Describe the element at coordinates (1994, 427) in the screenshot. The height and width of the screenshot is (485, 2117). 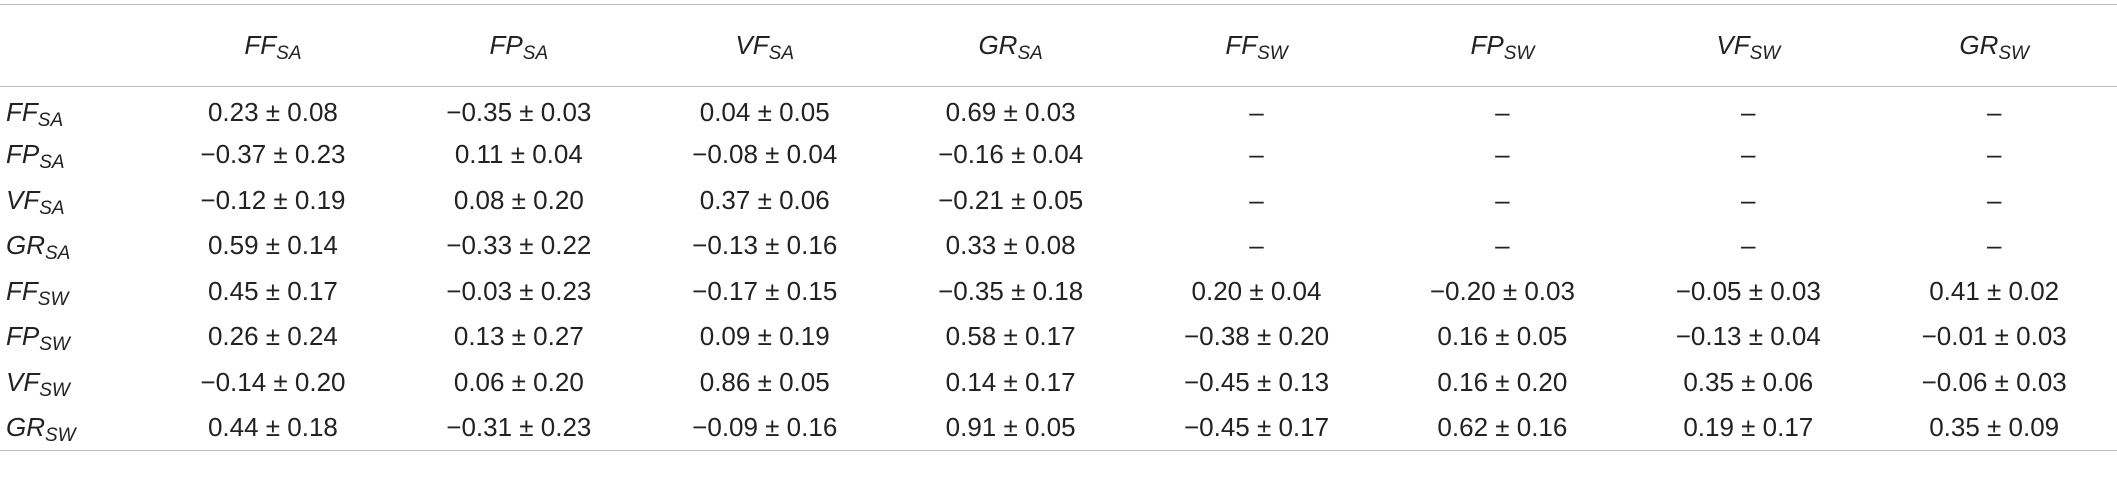
I see `table-cell: 0.35 ± 0.09` at that location.